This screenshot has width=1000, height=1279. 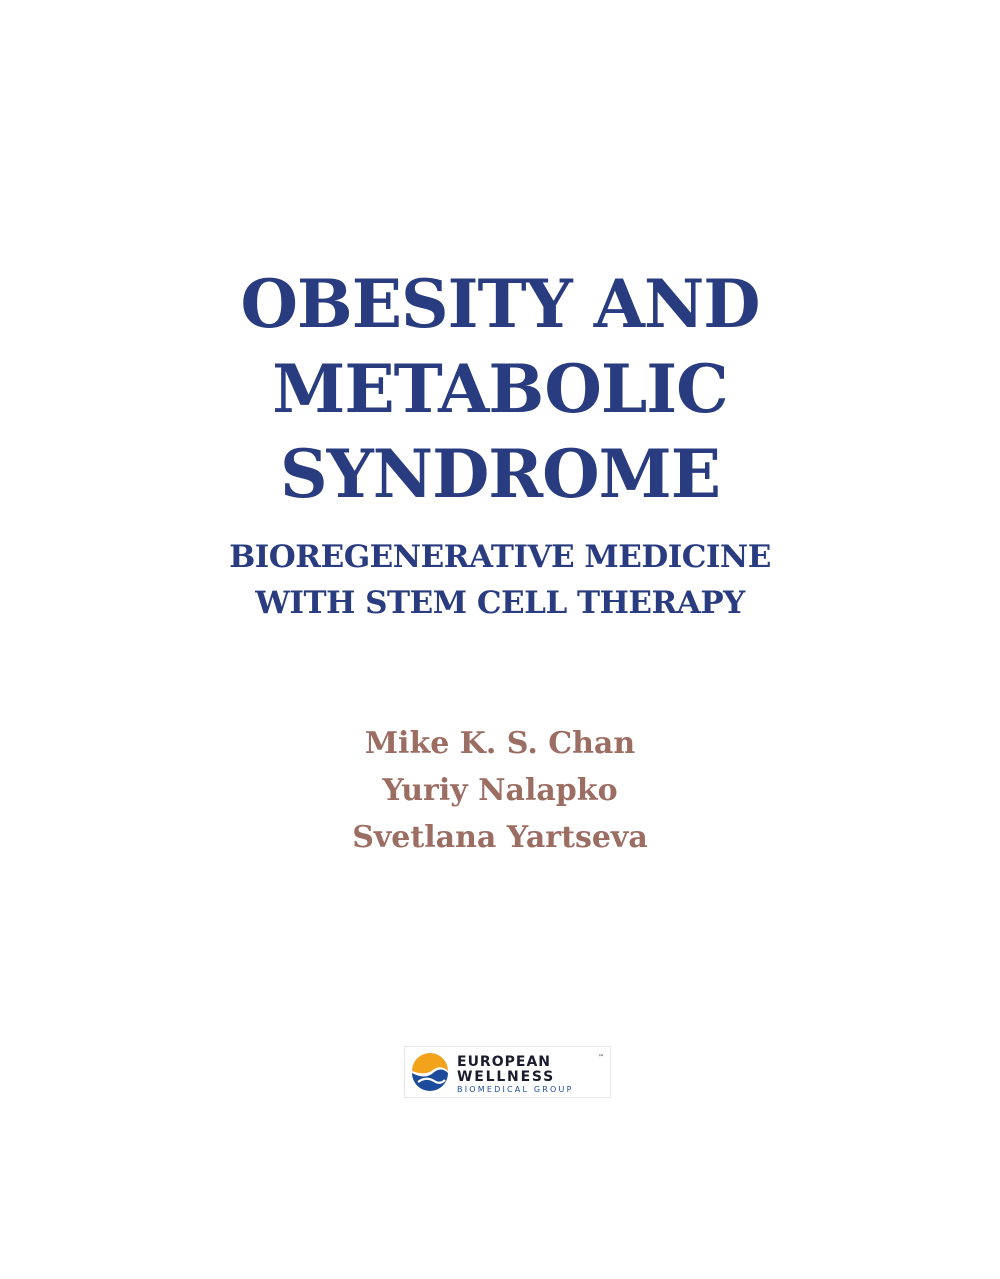 I want to click on logo-line-biomedical: BIOMEDICAL GROUP, so click(x=515, y=1089).